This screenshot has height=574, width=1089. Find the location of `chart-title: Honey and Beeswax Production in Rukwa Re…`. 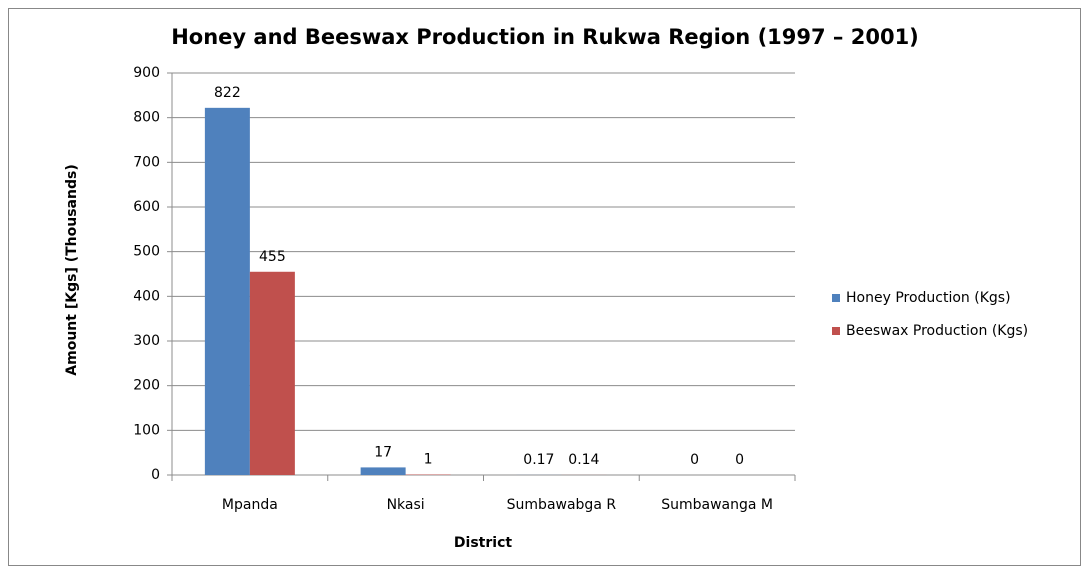

chart-title: Honey and Beeswax Production in Rukwa Re… is located at coordinates (545, 37).